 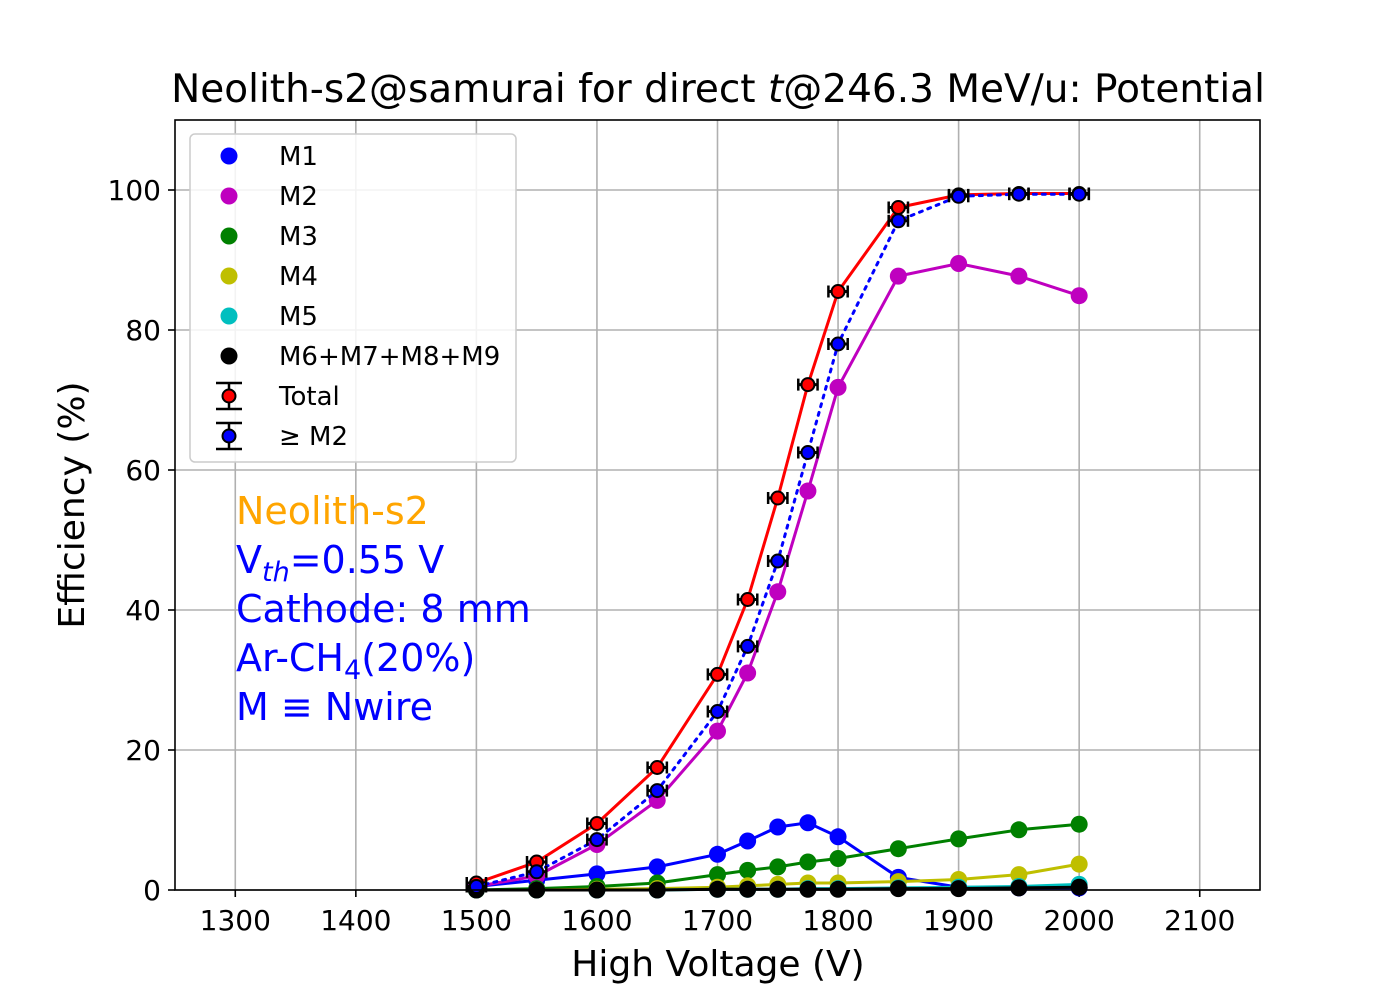 I want to click on annotation-cathode: Cathode: 8 mm, so click(x=383, y=609).